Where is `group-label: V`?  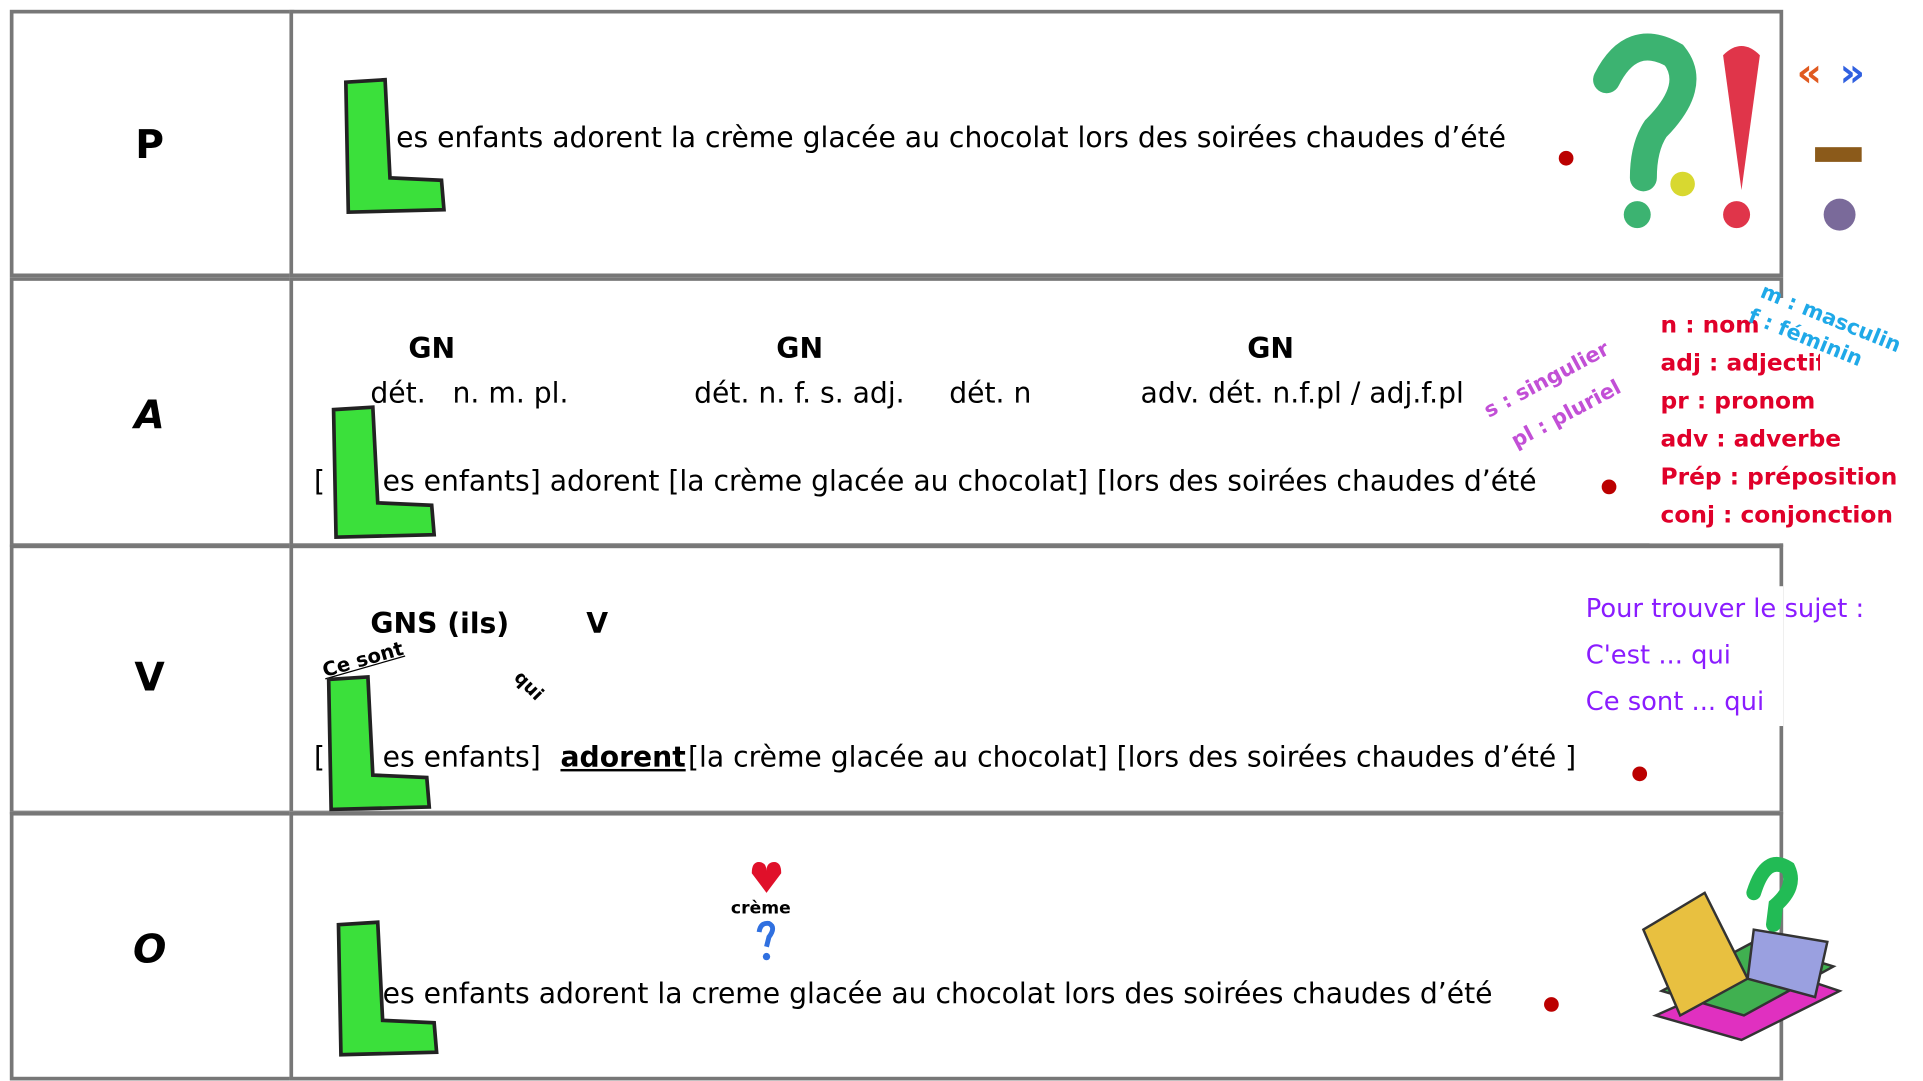
group-label: V is located at coordinates (597, 624).